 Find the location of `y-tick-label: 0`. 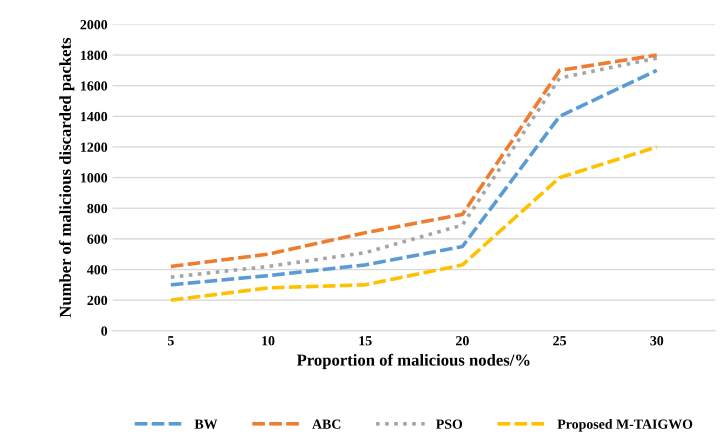

y-tick-label: 0 is located at coordinates (104, 331).